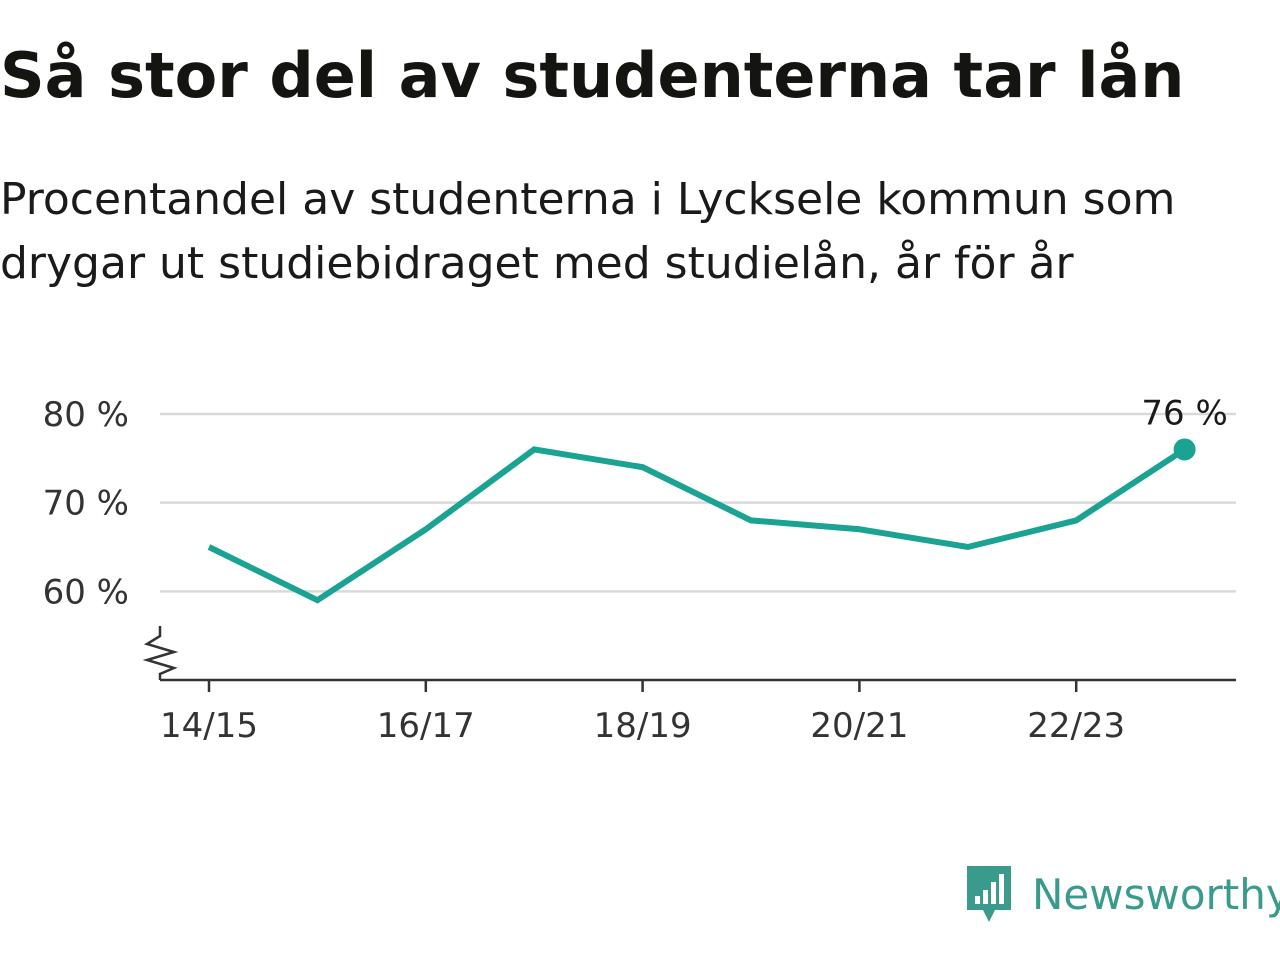  Describe the element at coordinates (859, 726) in the screenshot. I see `x-tick-label: 20/21` at that location.